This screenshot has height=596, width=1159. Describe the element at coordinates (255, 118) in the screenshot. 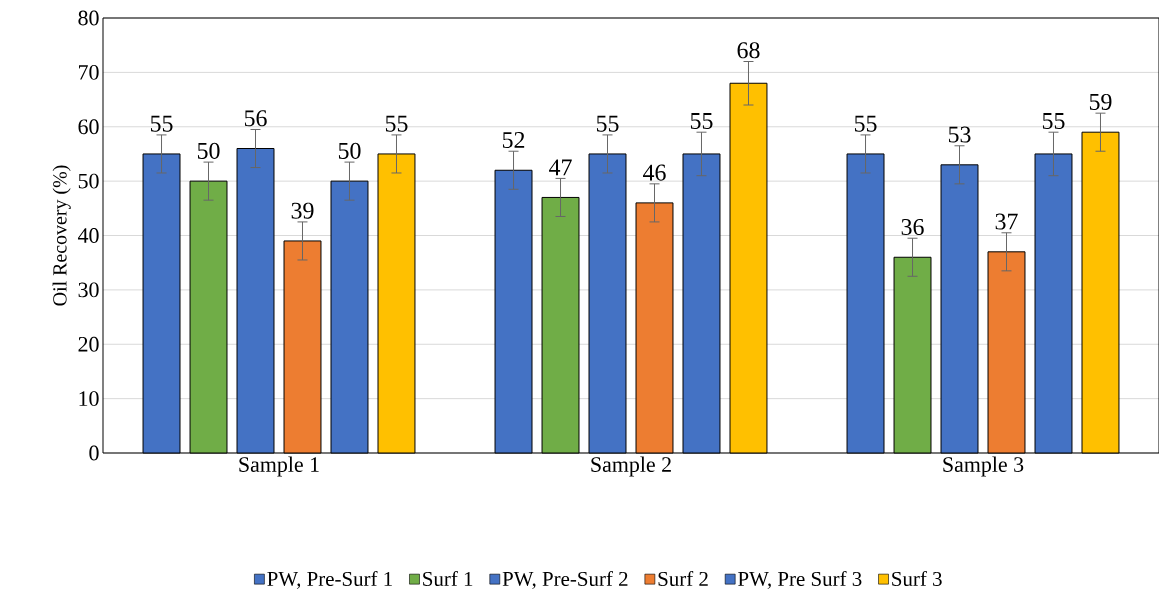

I see `data-label: 56` at that location.